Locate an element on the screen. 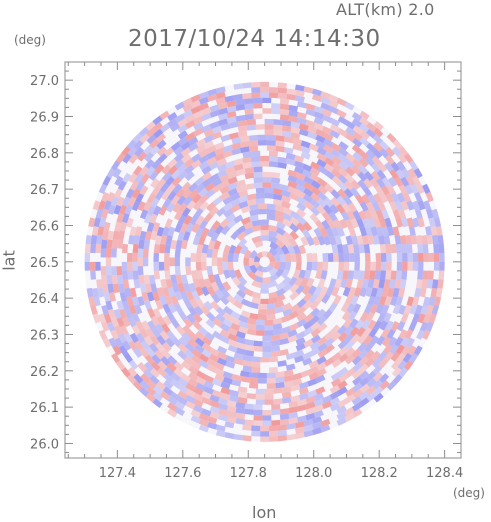  y-tick-label: 26.1 is located at coordinates (44, 408).